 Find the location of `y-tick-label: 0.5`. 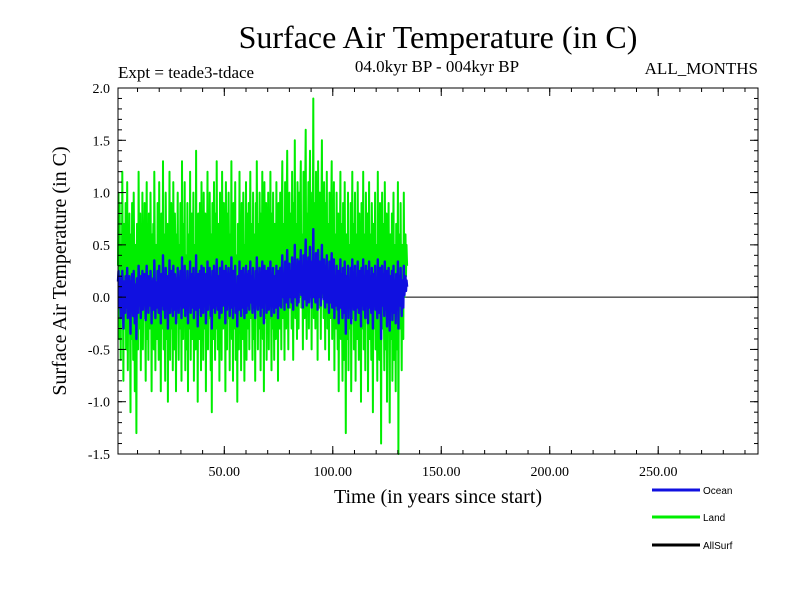

y-tick-label: 0.5 is located at coordinates (102, 246).